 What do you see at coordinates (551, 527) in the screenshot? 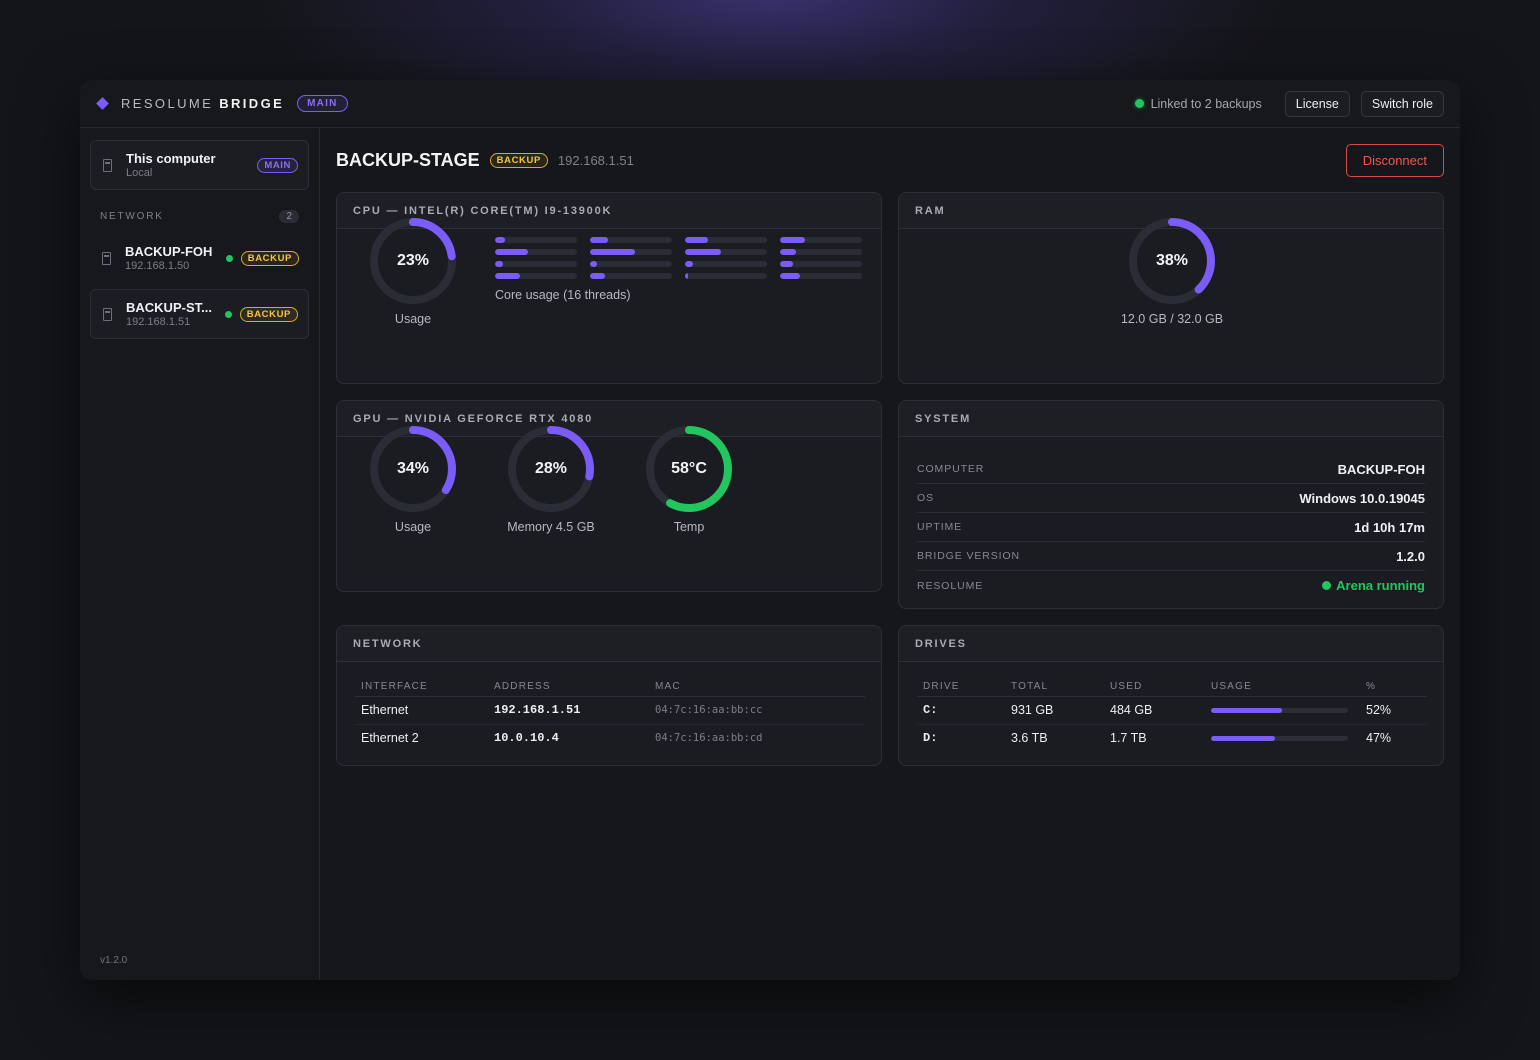
I see `gpu-memory-caption: Memory 4.5 GB` at bounding box center [551, 527].